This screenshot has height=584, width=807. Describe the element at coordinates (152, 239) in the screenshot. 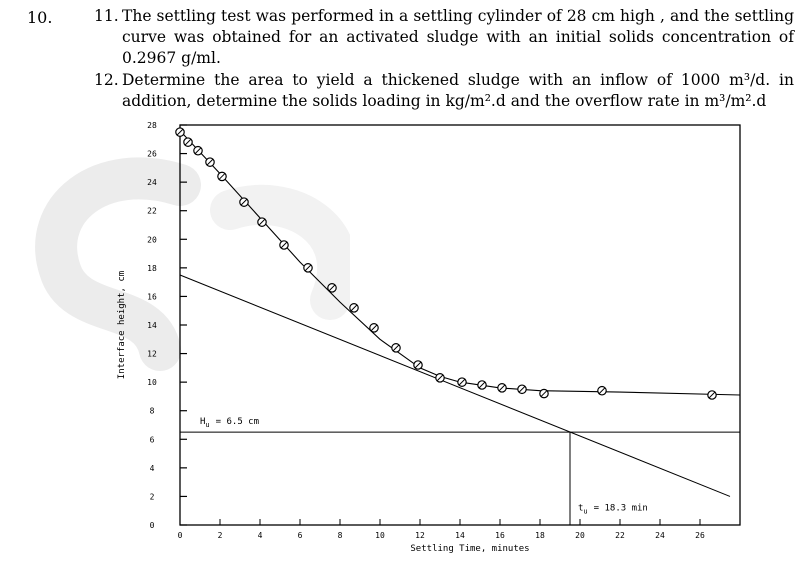

I see `y-tick-label: 20` at that location.